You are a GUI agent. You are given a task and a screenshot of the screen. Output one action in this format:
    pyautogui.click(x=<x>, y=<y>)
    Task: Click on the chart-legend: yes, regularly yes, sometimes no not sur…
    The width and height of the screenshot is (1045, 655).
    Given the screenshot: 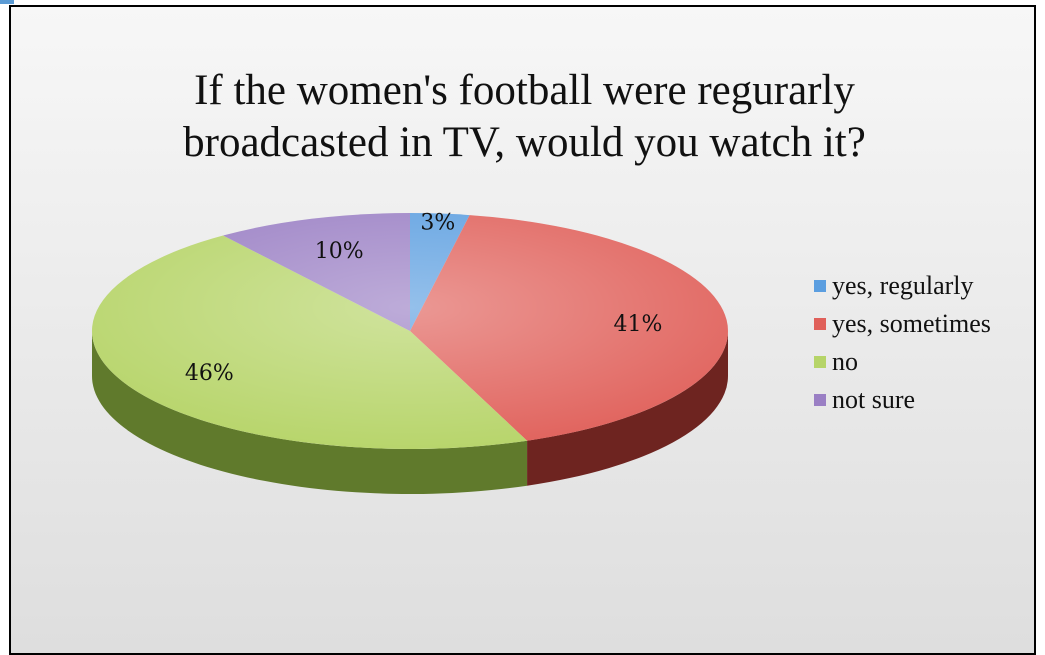 What is the action you would take?
    pyautogui.click(x=924, y=347)
    